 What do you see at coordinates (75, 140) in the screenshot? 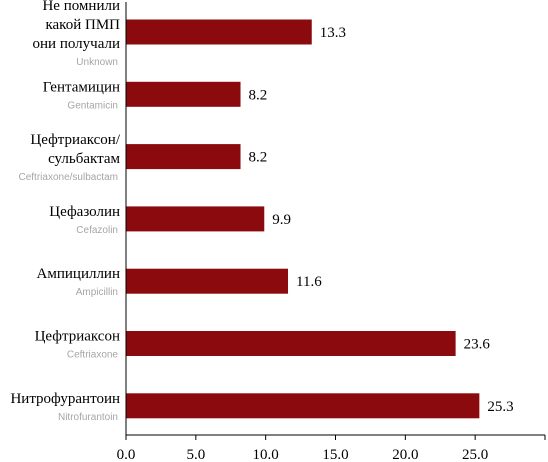
I see `category-label: Цефтриаксон/` at bounding box center [75, 140].